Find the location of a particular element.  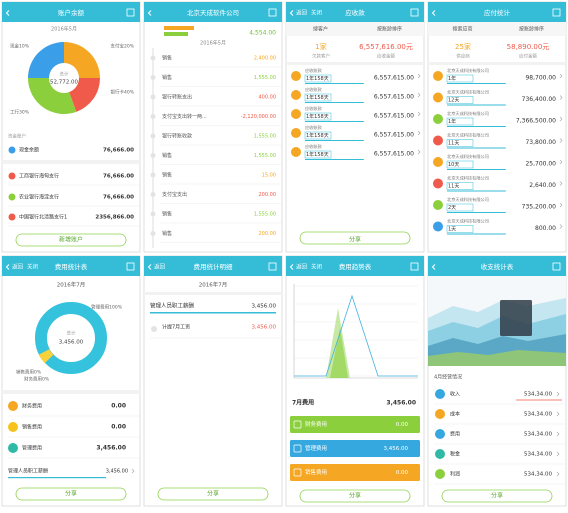

entry-amount: -2,120,000.00 is located at coordinates (258, 117).